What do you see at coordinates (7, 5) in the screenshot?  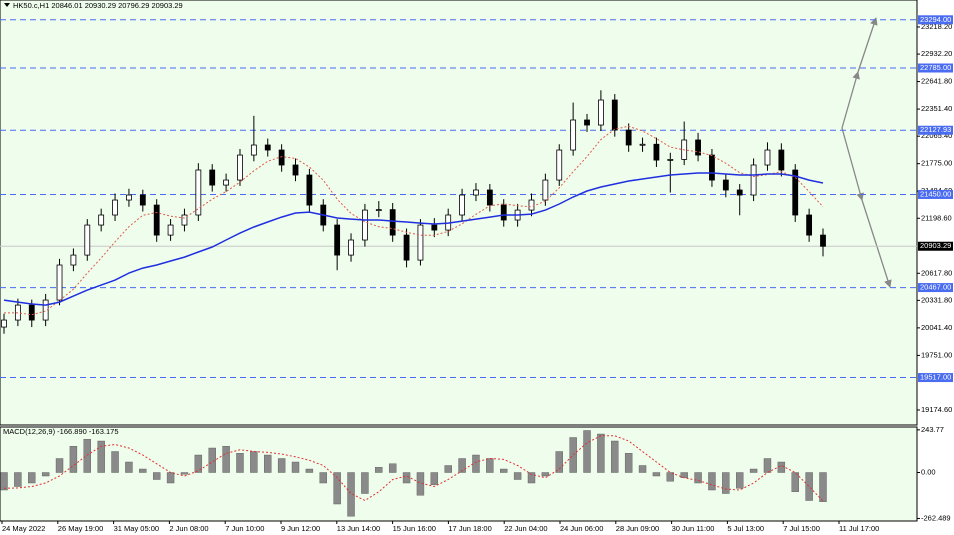 I see `menu-icon` at bounding box center [7, 5].